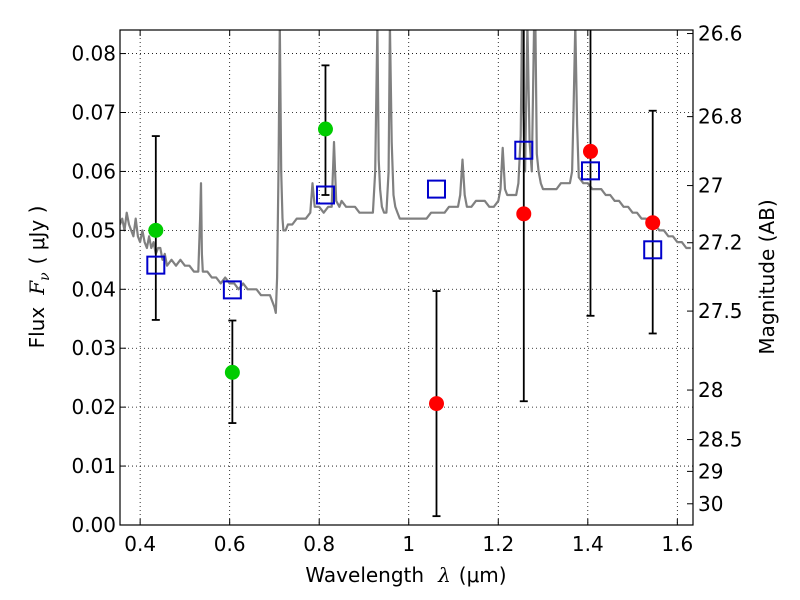  What do you see at coordinates (140, 544) in the screenshot?
I see `x-tick-label: 0.4` at bounding box center [140, 544].